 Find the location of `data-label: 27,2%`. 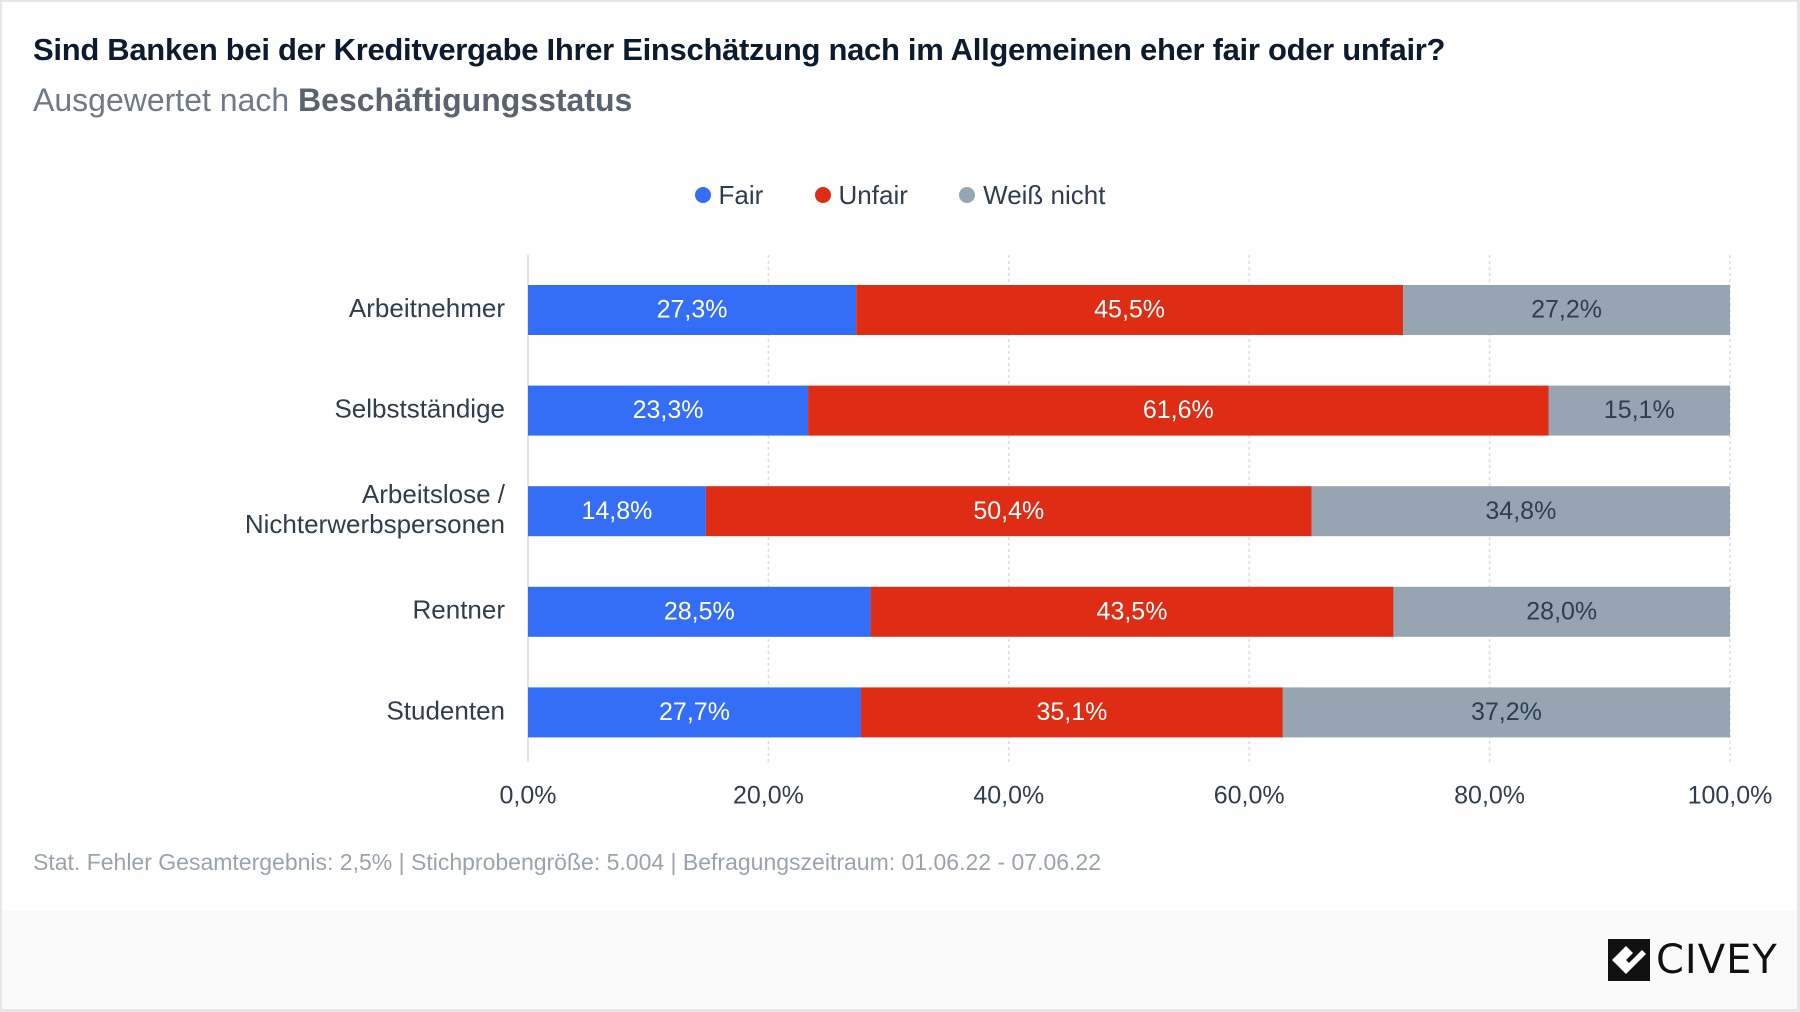

data-label: 27,2% is located at coordinates (1566, 310).